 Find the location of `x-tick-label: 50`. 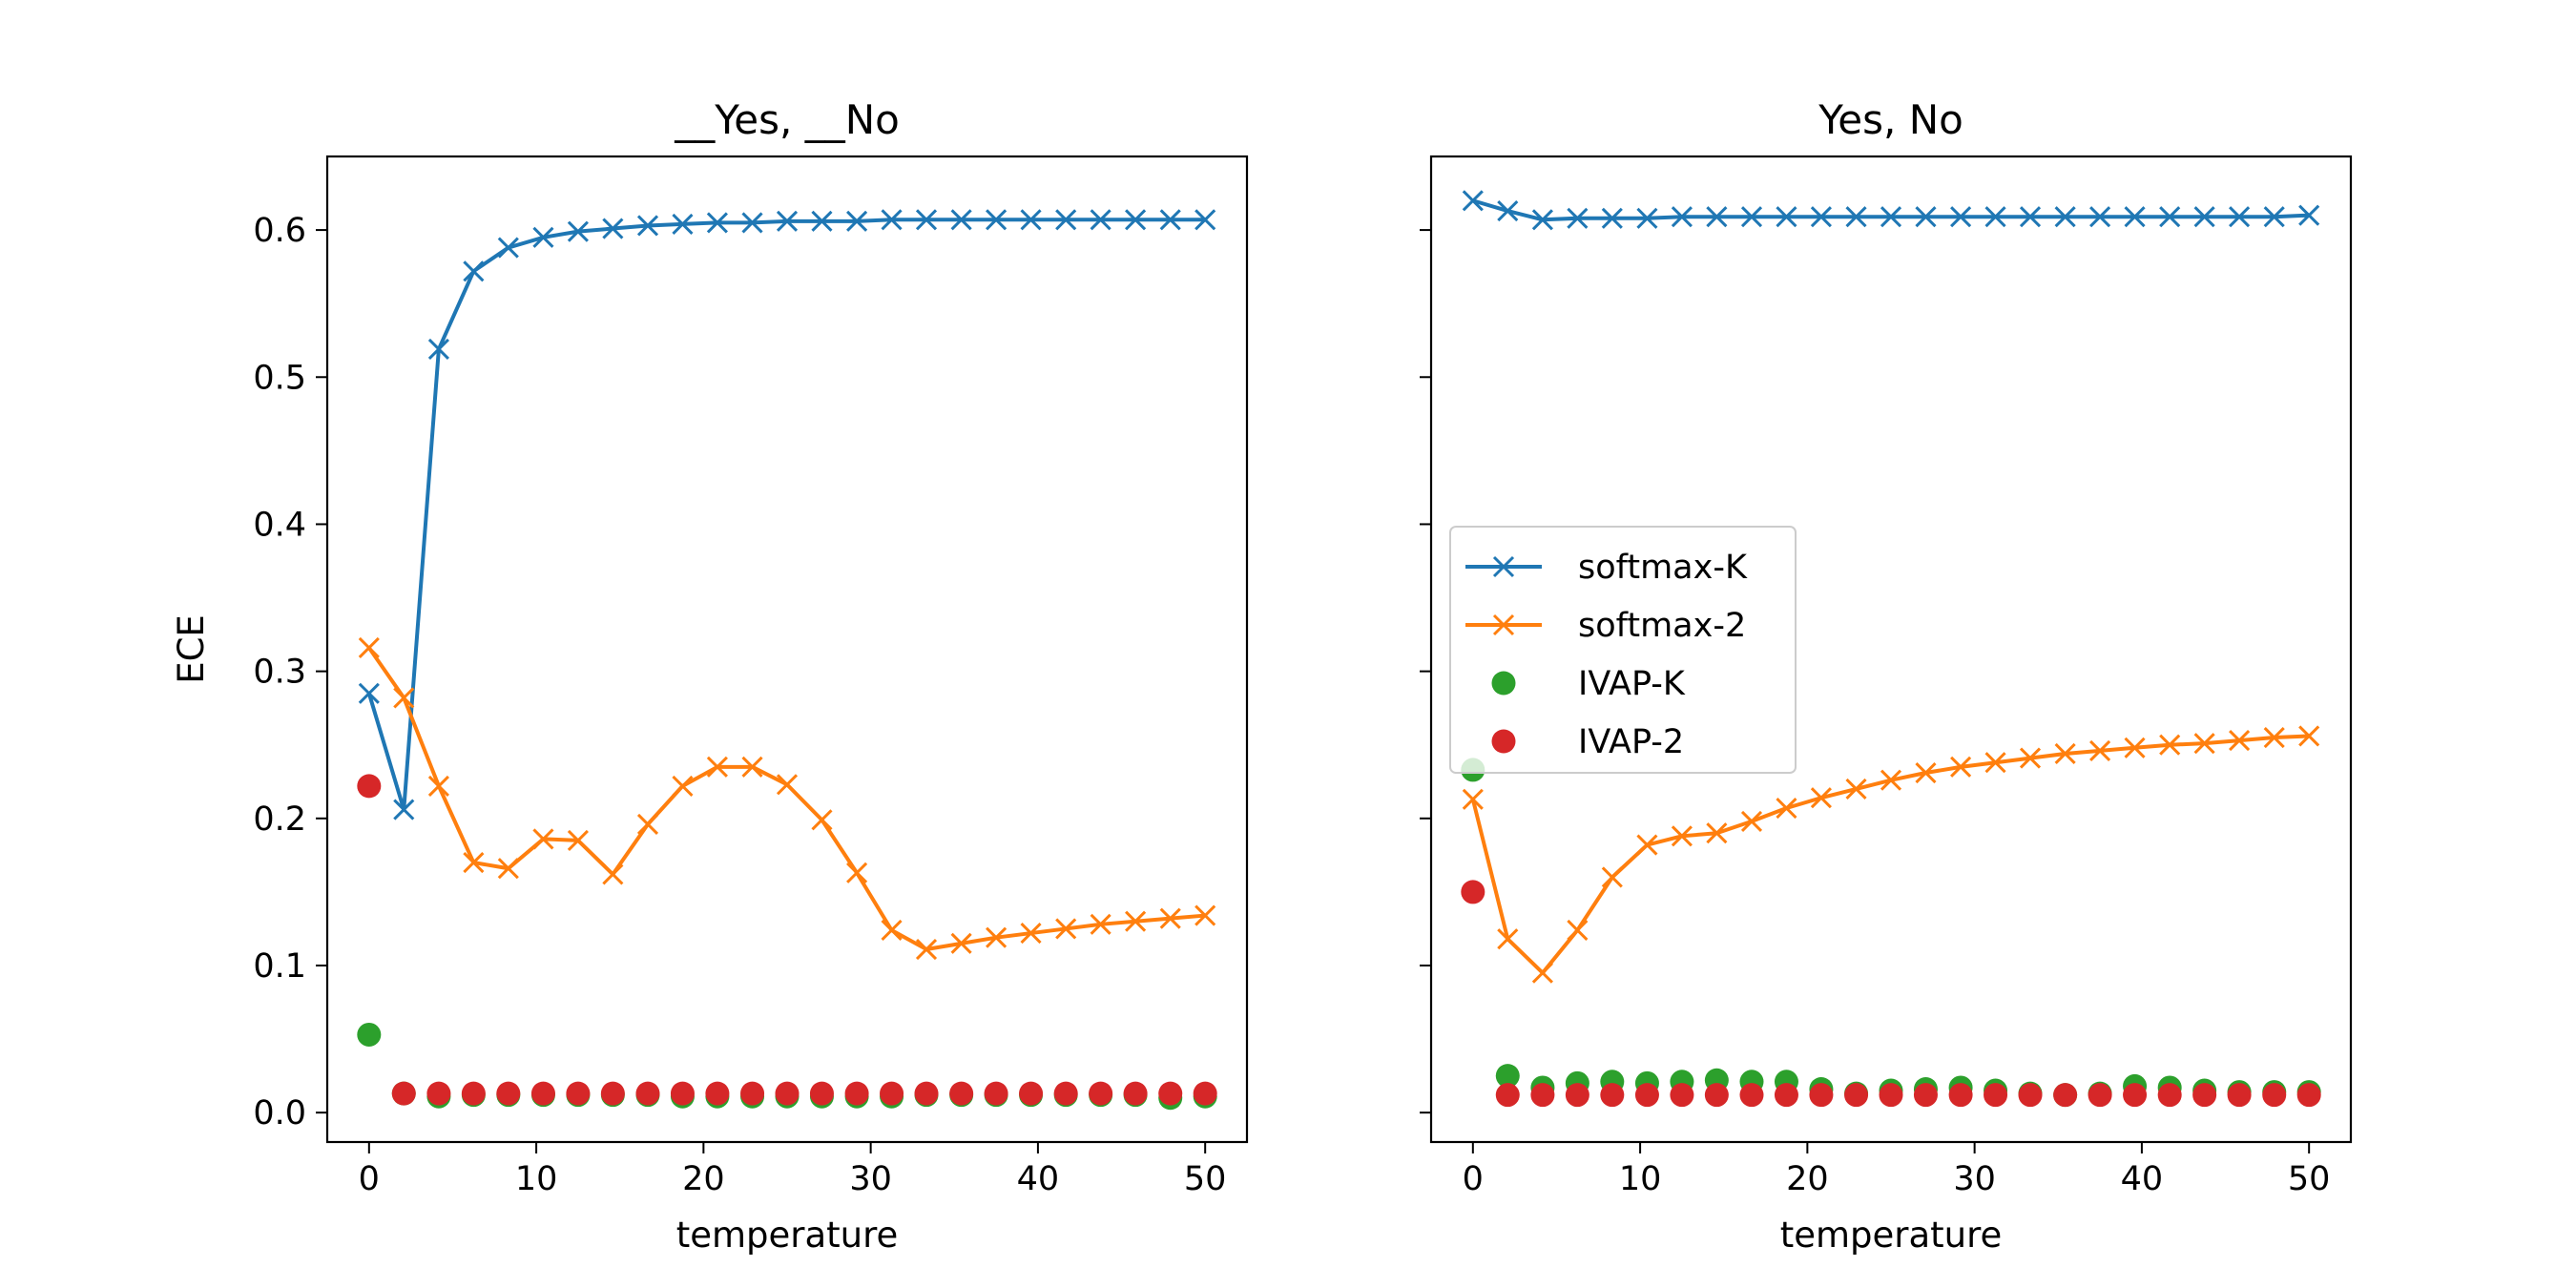

x-tick-label: 50 is located at coordinates (1205, 1179).